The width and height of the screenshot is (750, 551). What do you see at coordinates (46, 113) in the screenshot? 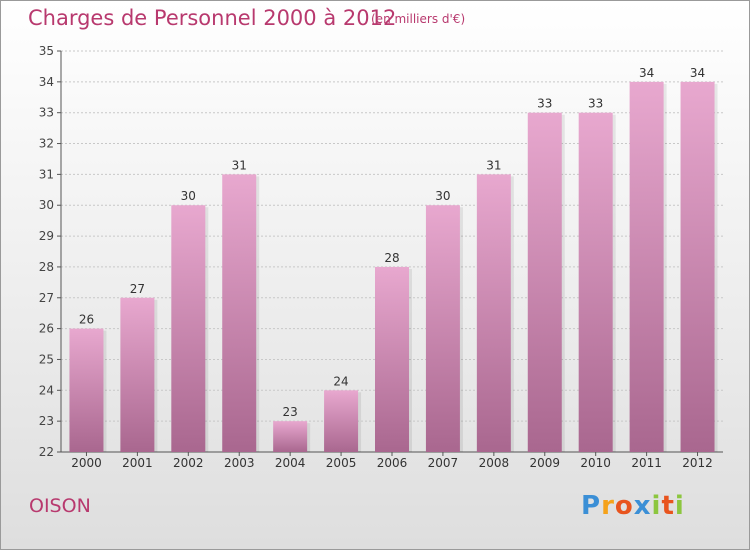
I see `y-tick-label: 33` at bounding box center [46, 113].